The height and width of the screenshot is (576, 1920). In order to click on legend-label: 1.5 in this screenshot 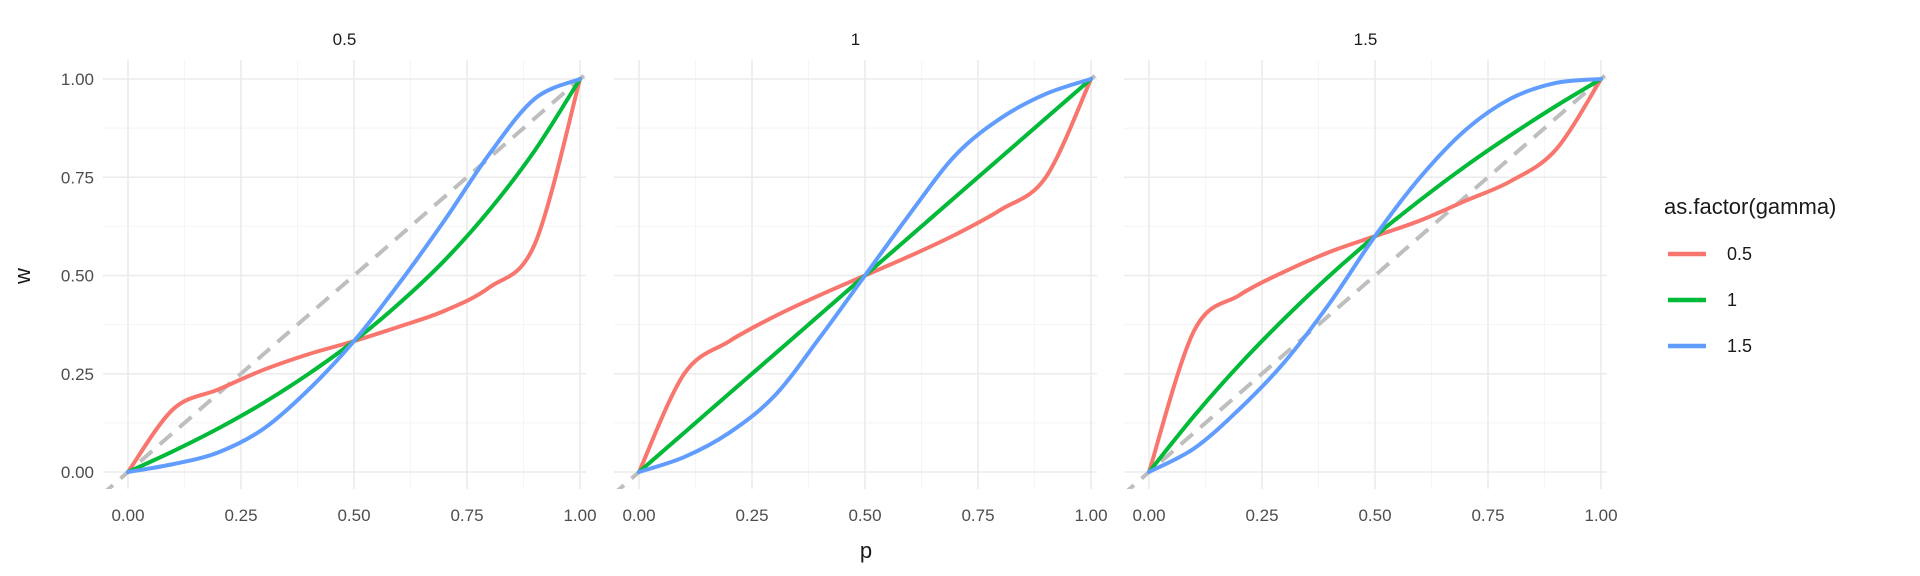, I will do `click(1739, 346)`.